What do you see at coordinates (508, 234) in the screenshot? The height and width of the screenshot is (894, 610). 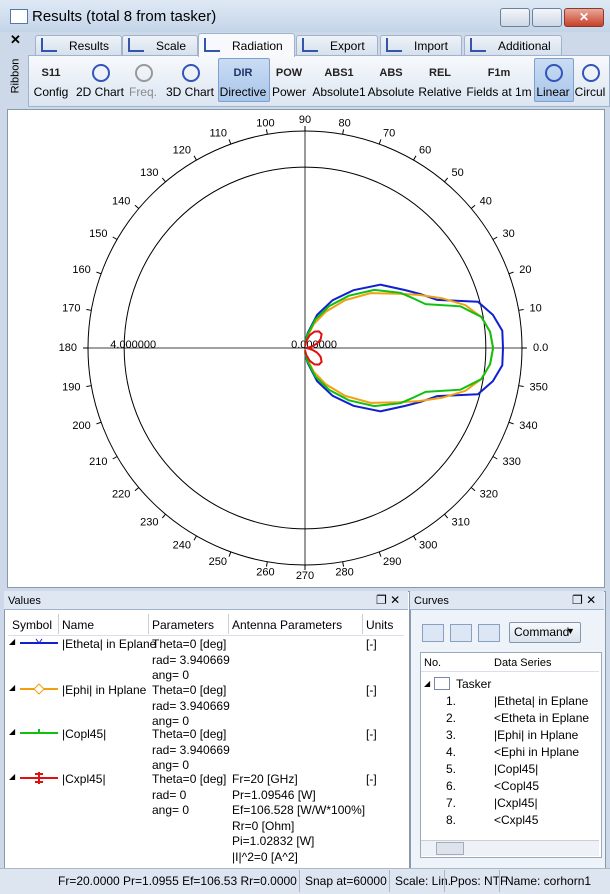 I see `angle-tick-label: 30` at bounding box center [508, 234].